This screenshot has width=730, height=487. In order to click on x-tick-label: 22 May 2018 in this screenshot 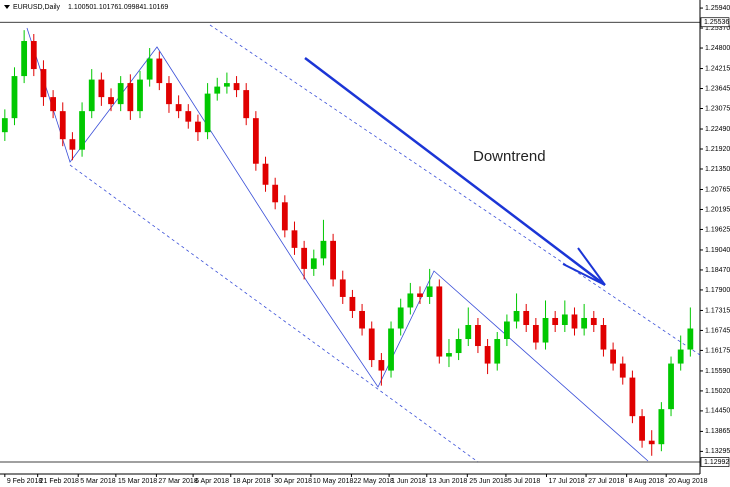, I will do `click(373, 481)`.